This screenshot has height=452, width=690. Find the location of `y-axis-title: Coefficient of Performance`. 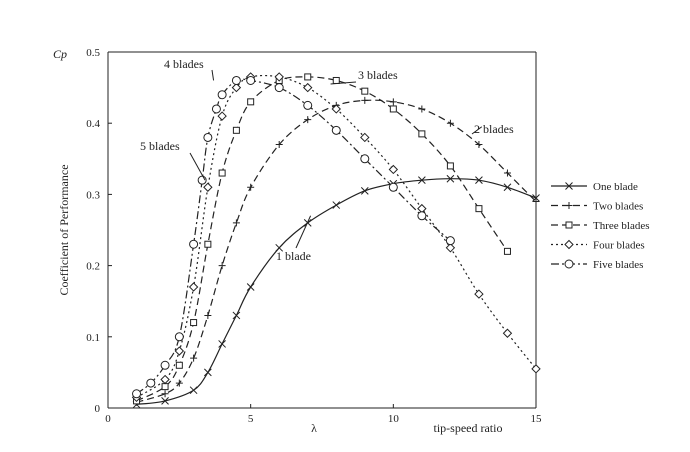

y-axis-title: Coefficient of Performance is located at coordinates (64, 229).